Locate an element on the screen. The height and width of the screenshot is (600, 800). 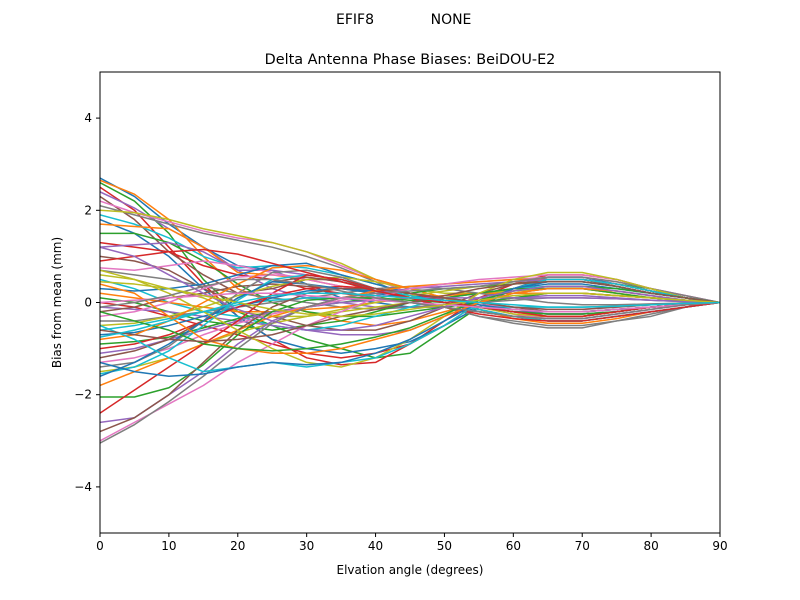
x-tick-label: 20 is located at coordinates (237, 546).